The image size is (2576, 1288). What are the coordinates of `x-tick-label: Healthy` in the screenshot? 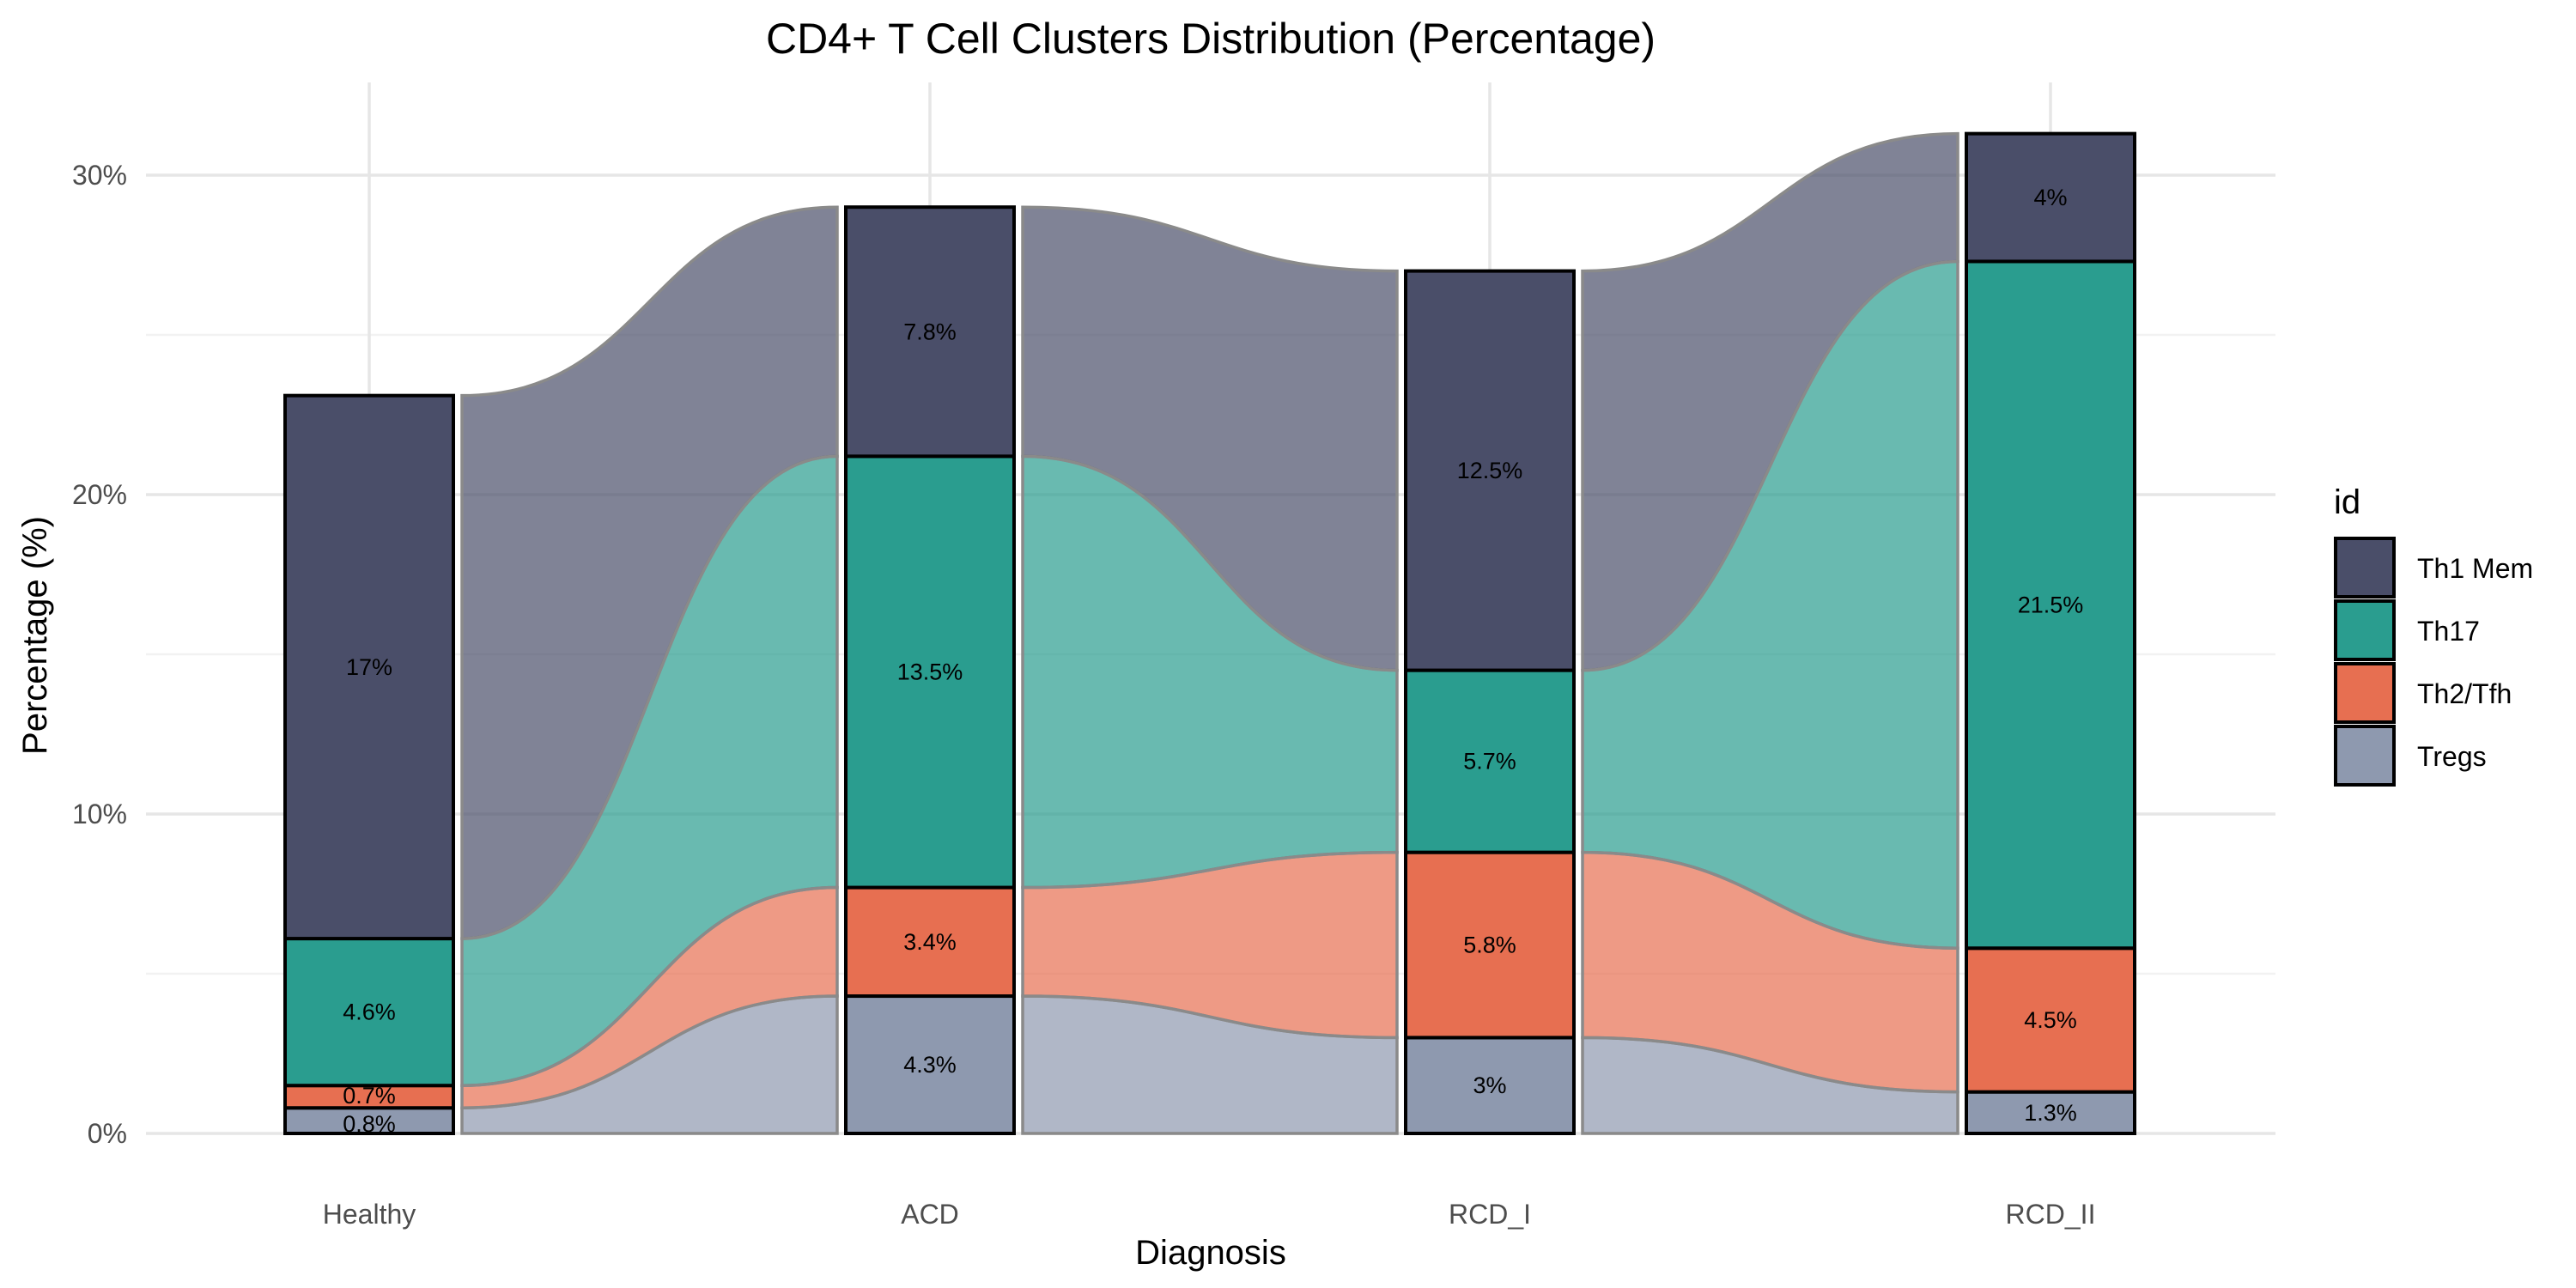 It's located at (369, 1214).